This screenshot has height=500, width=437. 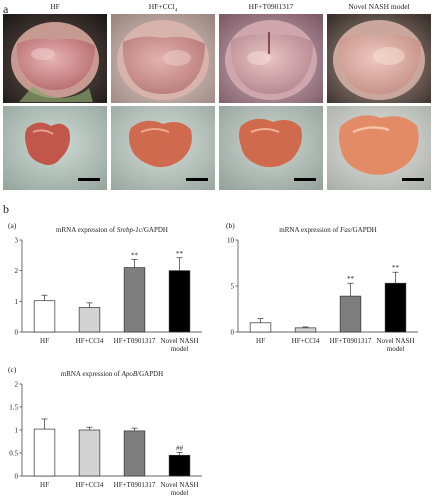 I want to click on photo-liver-novel-nash, so click(x=379, y=148).